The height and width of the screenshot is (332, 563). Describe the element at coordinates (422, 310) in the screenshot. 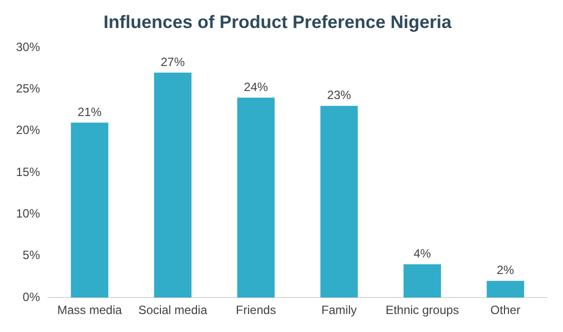

I see `x-tick-label: Ethnic groups` at that location.